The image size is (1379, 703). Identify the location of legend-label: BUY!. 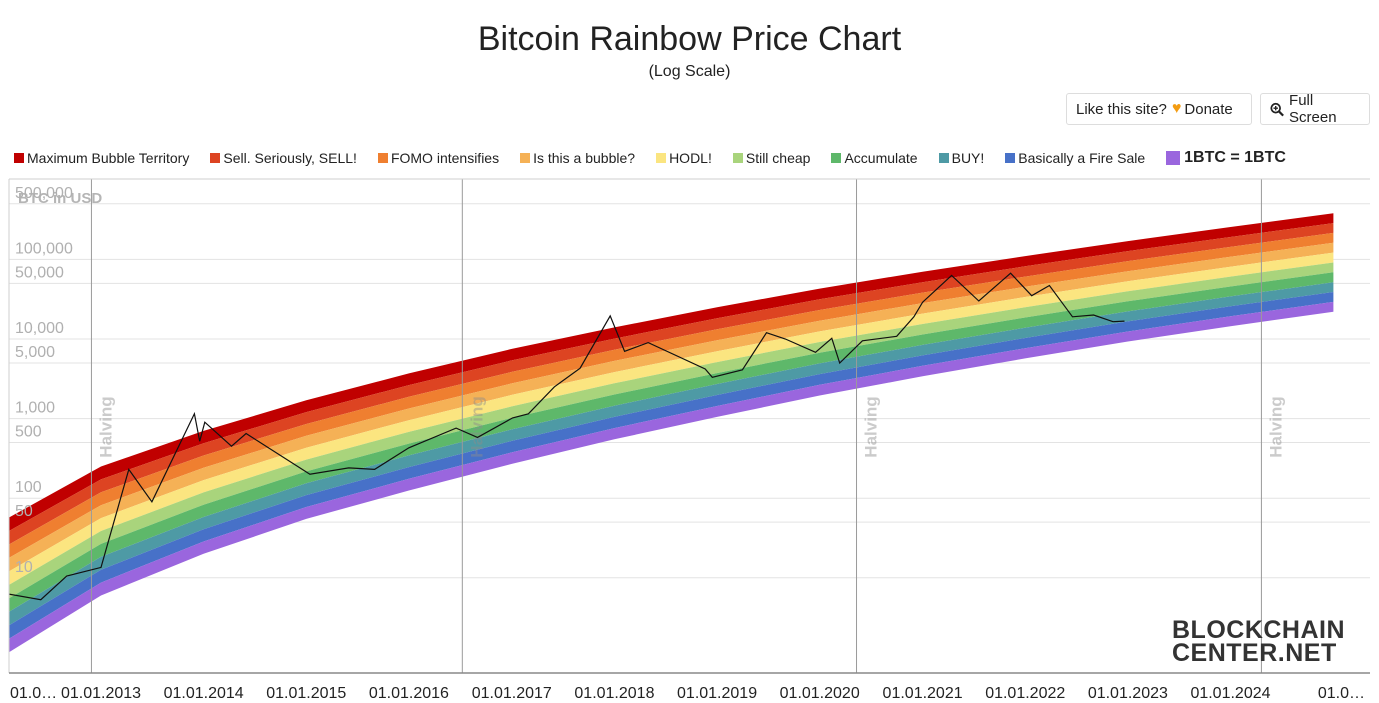
(968, 158).